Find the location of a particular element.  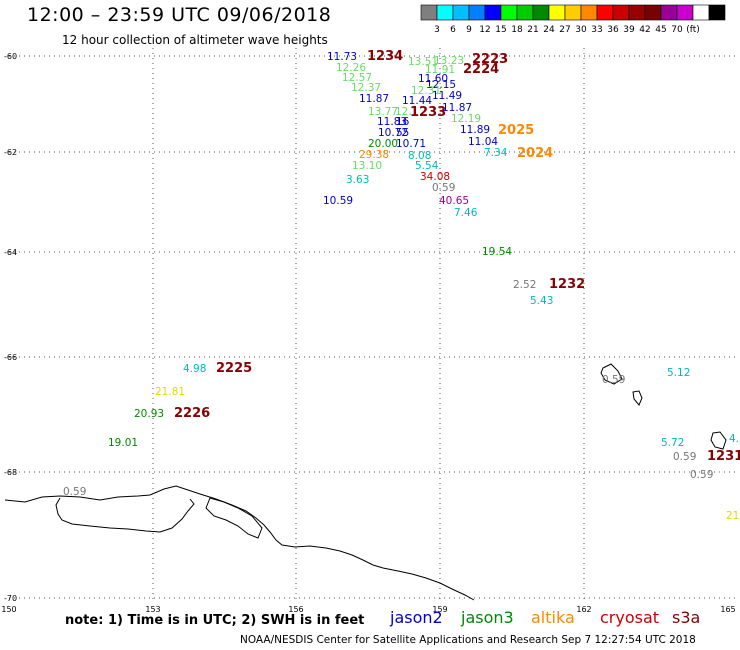

colorbar-tick-label: 39 is located at coordinates (629, 30).